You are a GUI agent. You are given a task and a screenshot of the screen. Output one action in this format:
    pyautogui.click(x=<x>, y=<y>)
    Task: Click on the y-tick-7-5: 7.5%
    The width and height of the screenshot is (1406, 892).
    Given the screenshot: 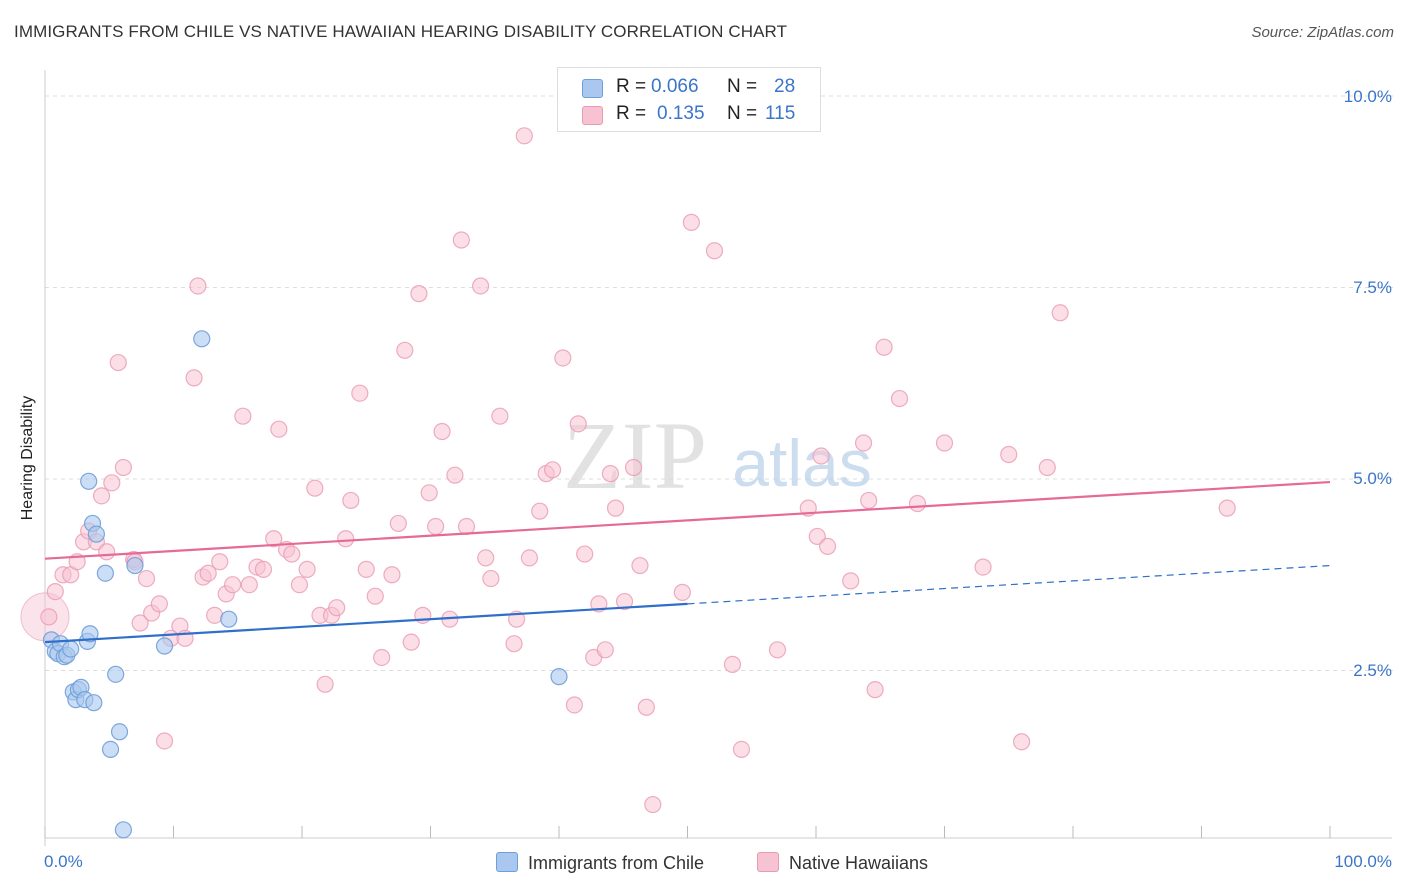 What is the action you would take?
    pyautogui.click(x=1372, y=287)
    